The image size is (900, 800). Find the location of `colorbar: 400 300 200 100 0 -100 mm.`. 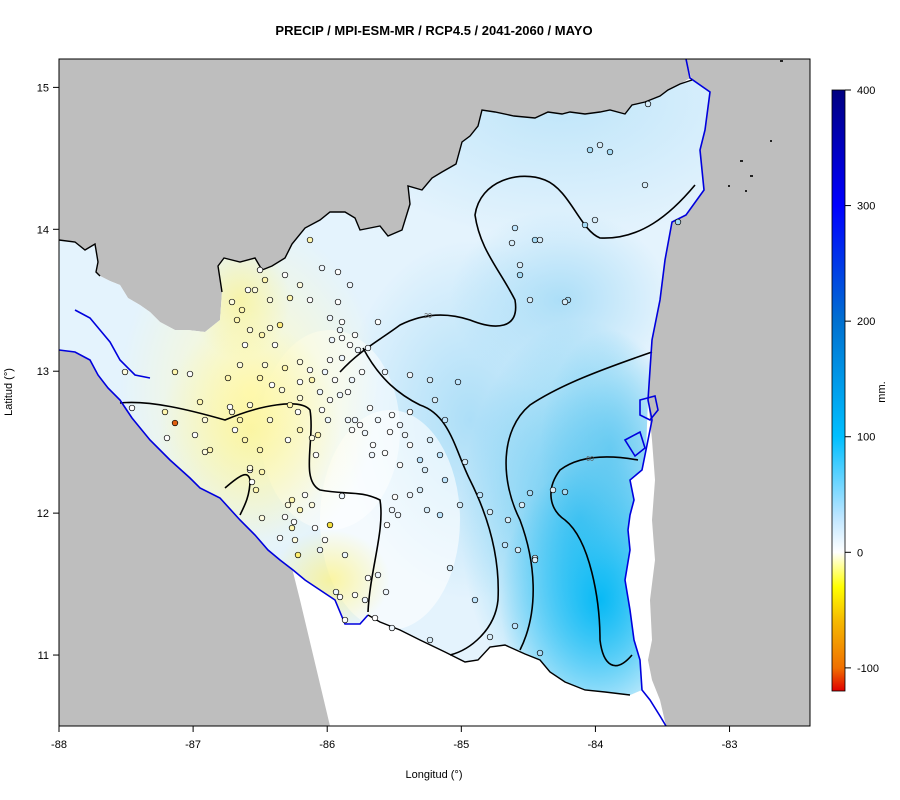

colorbar: 400 300 200 100 0 -100 mm. is located at coordinates (859, 388).